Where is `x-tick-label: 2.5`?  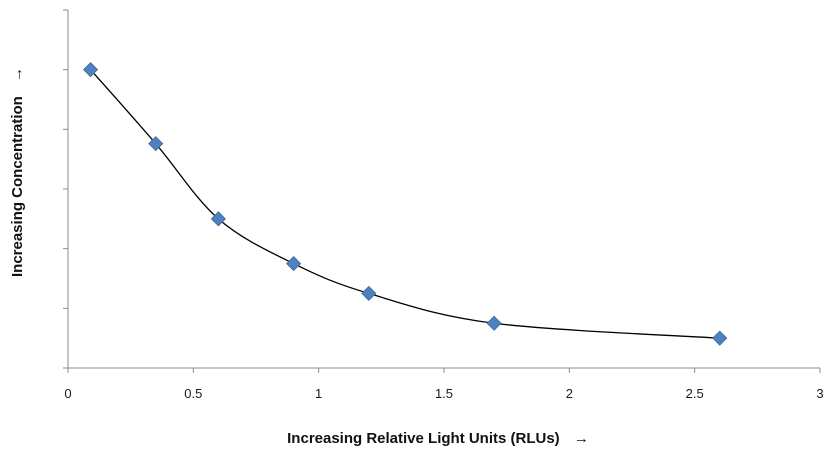 x-tick-label: 2.5 is located at coordinates (695, 393).